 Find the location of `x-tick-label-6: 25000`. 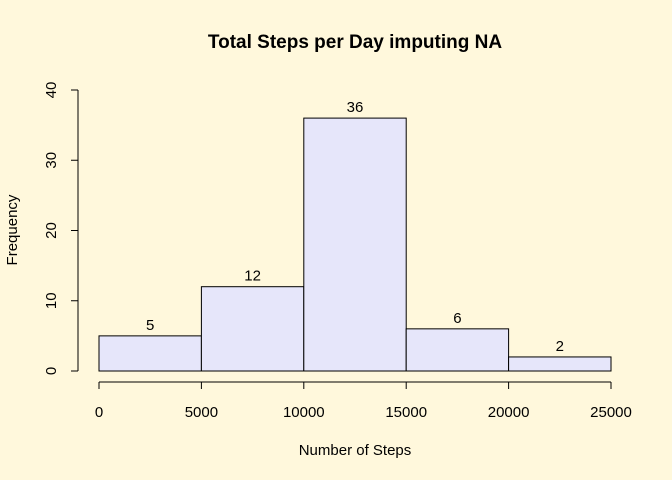

x-tick-label-6: 25000 is located at coordinates (611, 412).